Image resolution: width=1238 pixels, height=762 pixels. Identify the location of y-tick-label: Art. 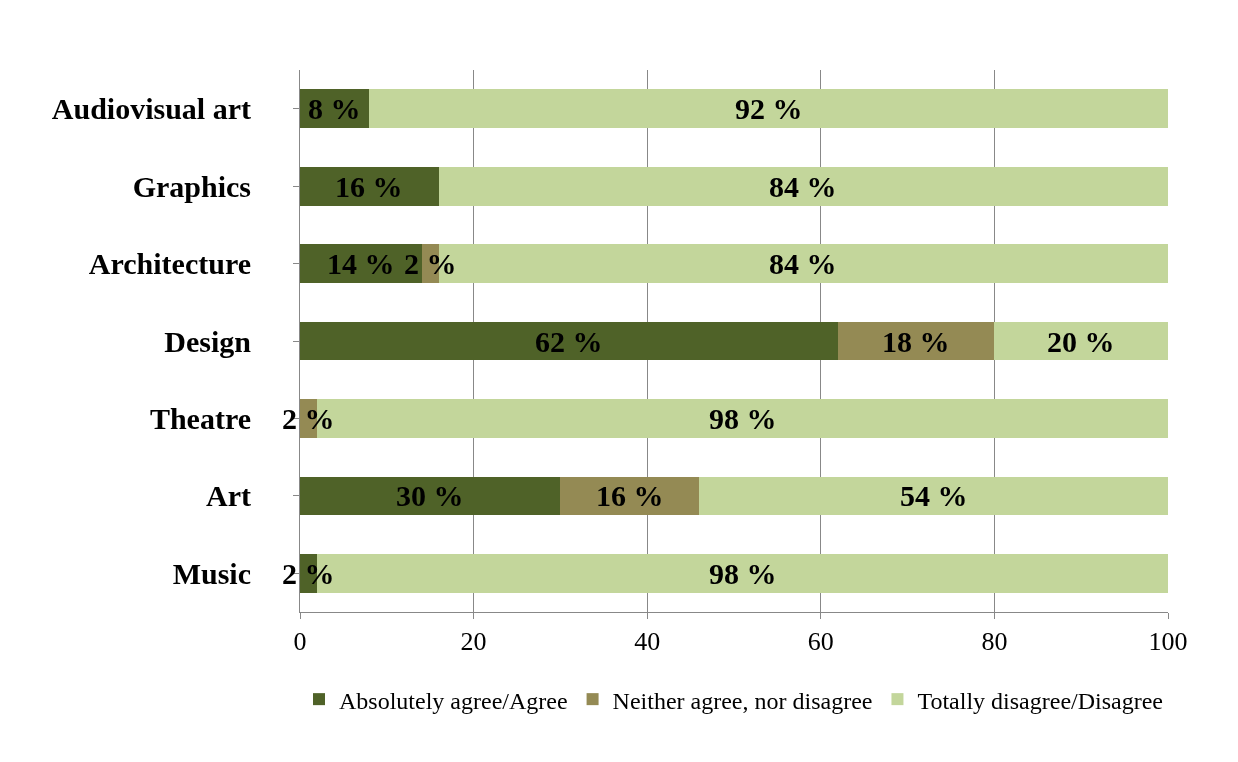
(228, 496).